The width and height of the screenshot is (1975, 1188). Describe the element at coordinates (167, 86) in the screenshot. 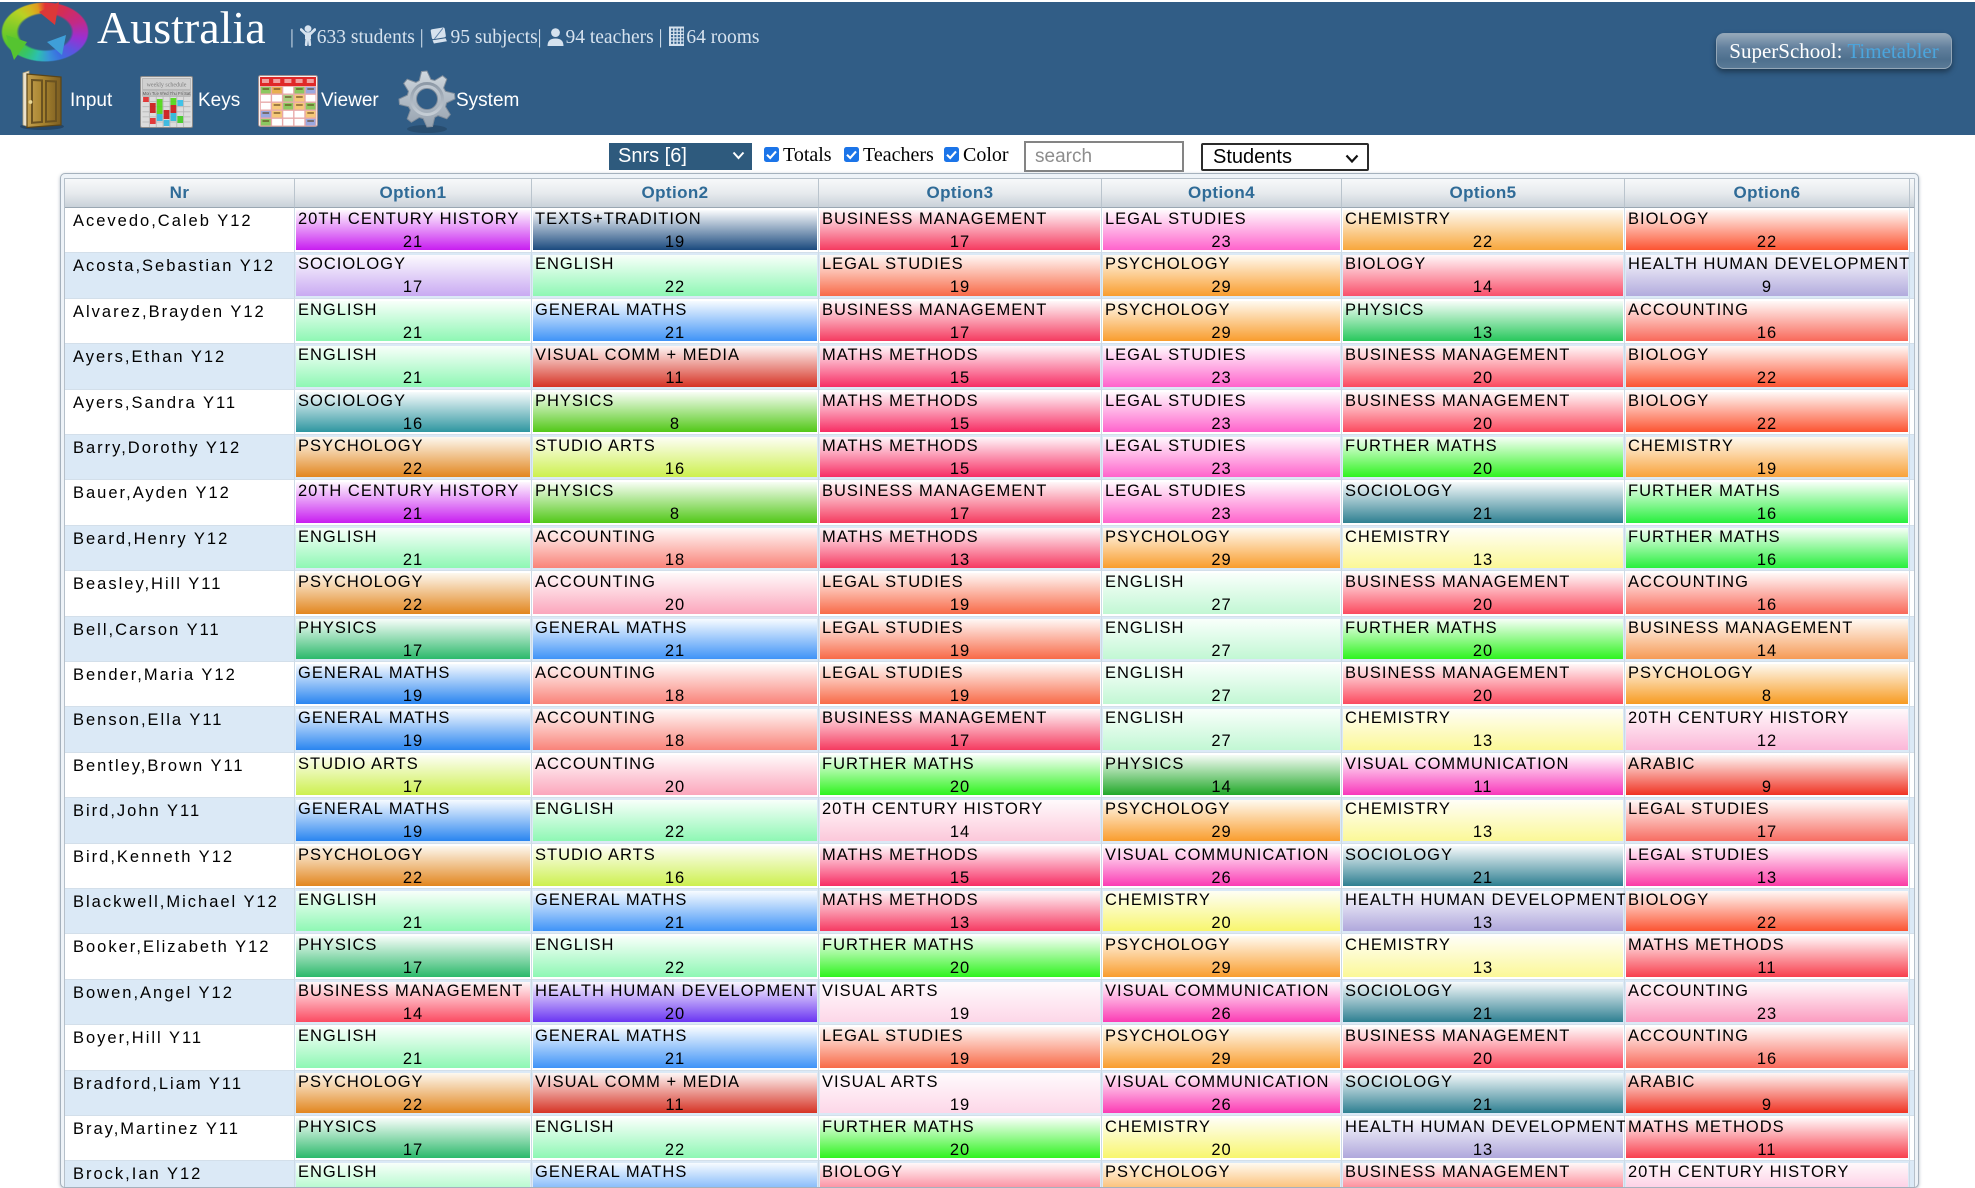

I see `svg-text: weekly schedule` at that location.